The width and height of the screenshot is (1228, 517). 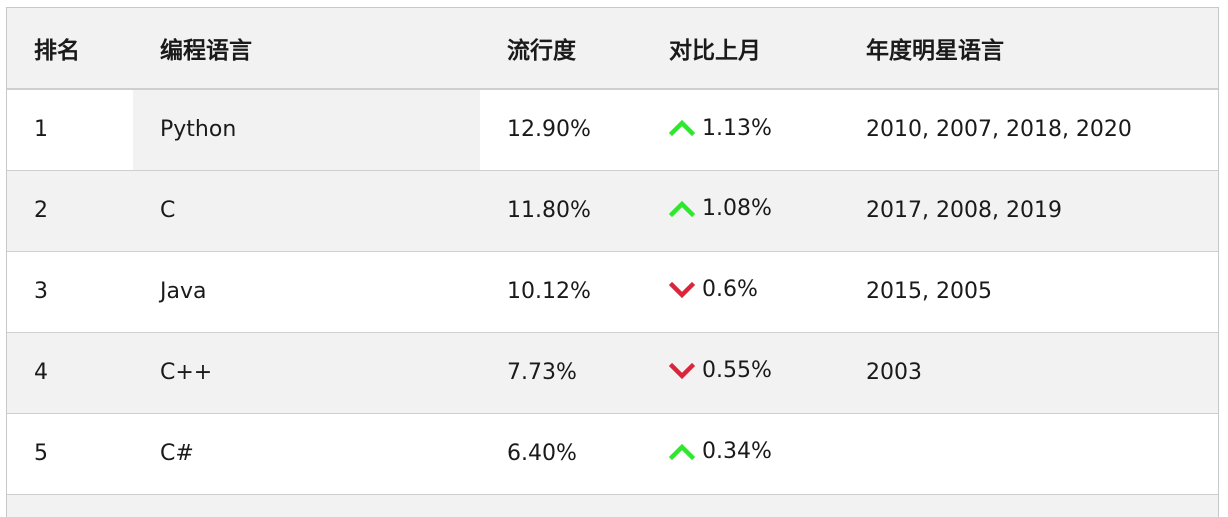 I want to click on language-cell: C#, so click(x=177, y=453).